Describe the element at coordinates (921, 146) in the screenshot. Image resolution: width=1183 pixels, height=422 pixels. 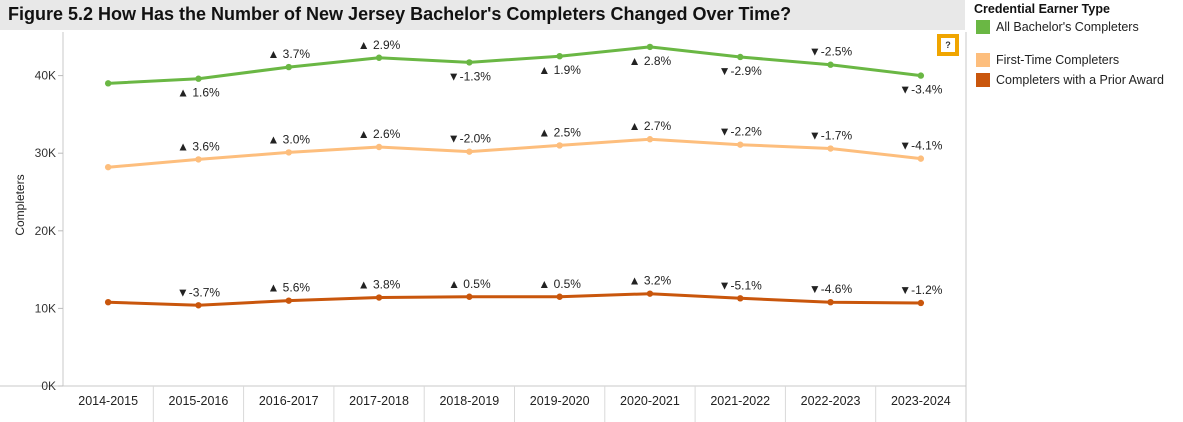
I see `data-label: ▼-4.1%` at that location.